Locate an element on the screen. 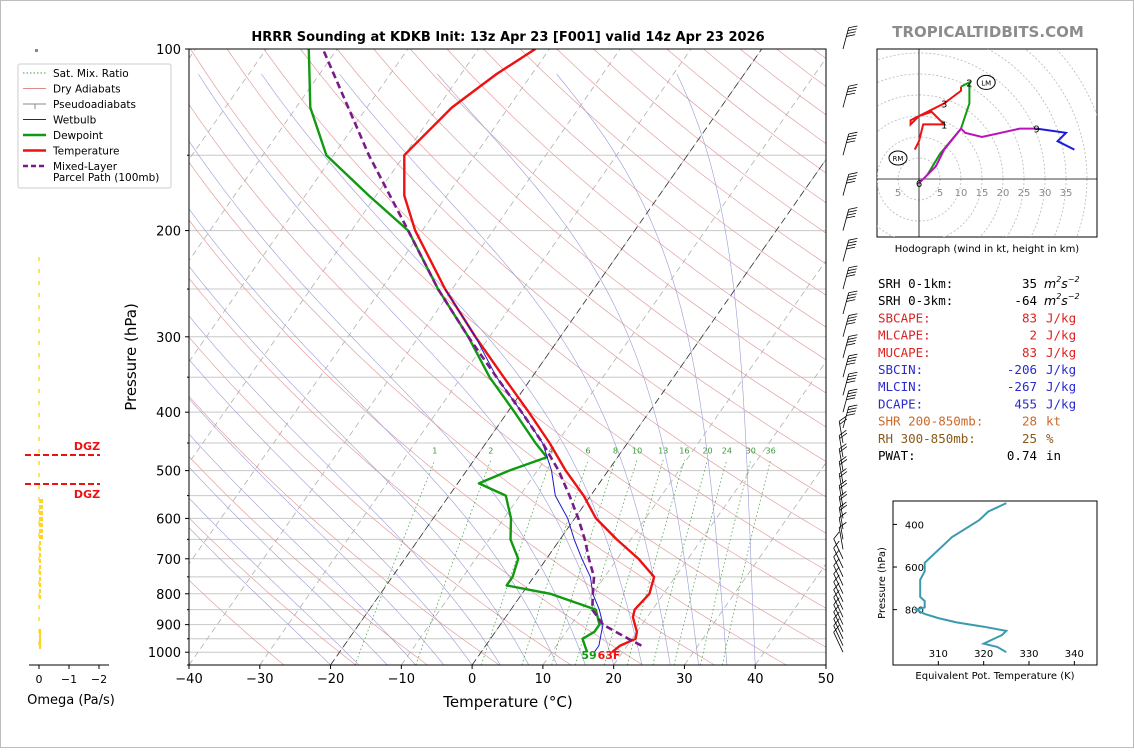 This screenshot has width=1134, height=752. hodograph-height-label: 6 is located at coordinates (919, 184).